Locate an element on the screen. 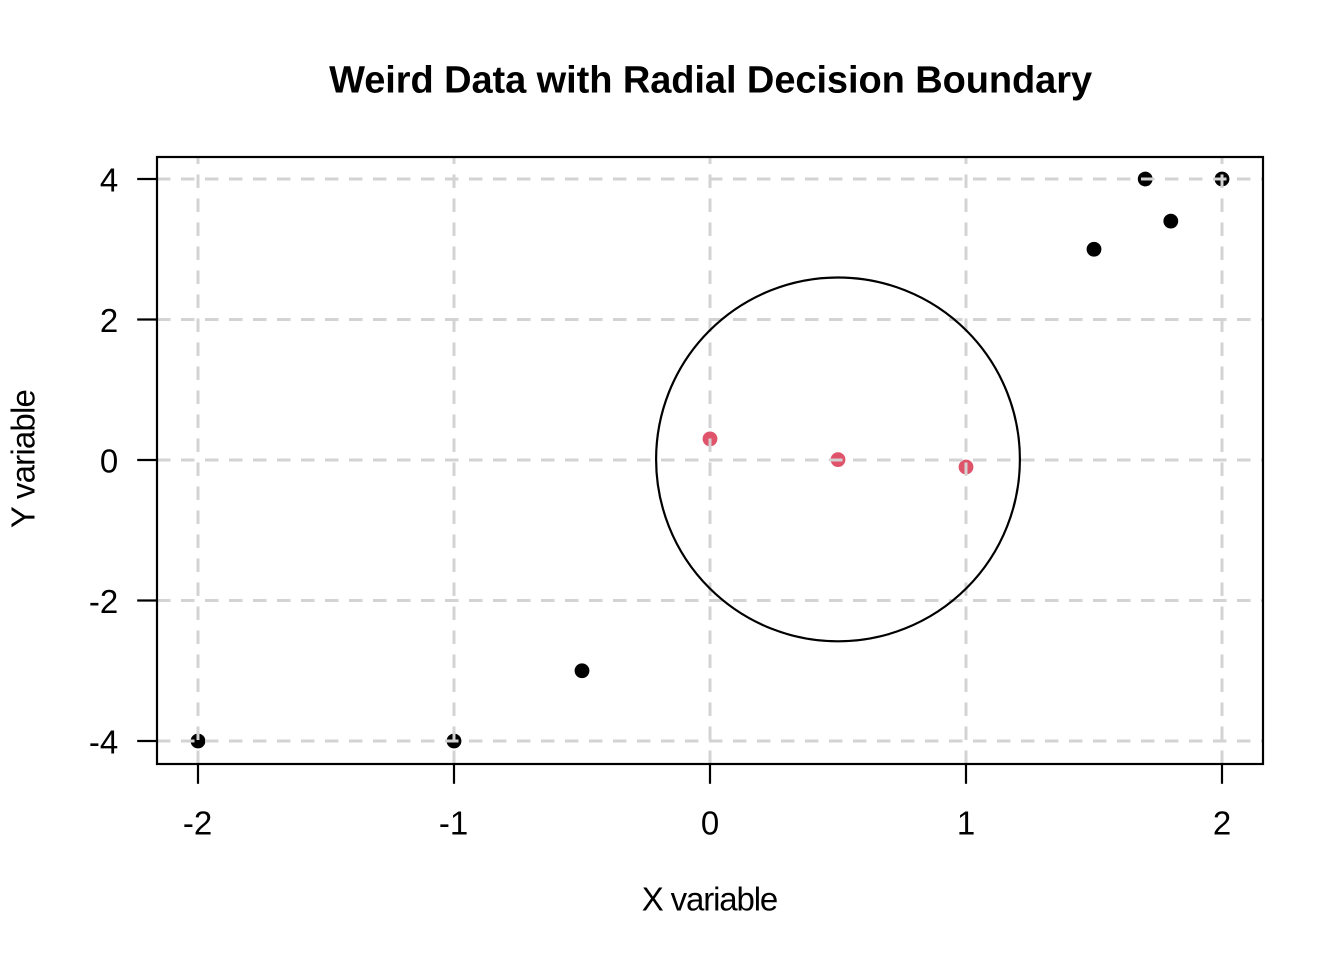 This screenshot has width=1344, height=960. svg-text: 4 is located at coordinates (109, 180).